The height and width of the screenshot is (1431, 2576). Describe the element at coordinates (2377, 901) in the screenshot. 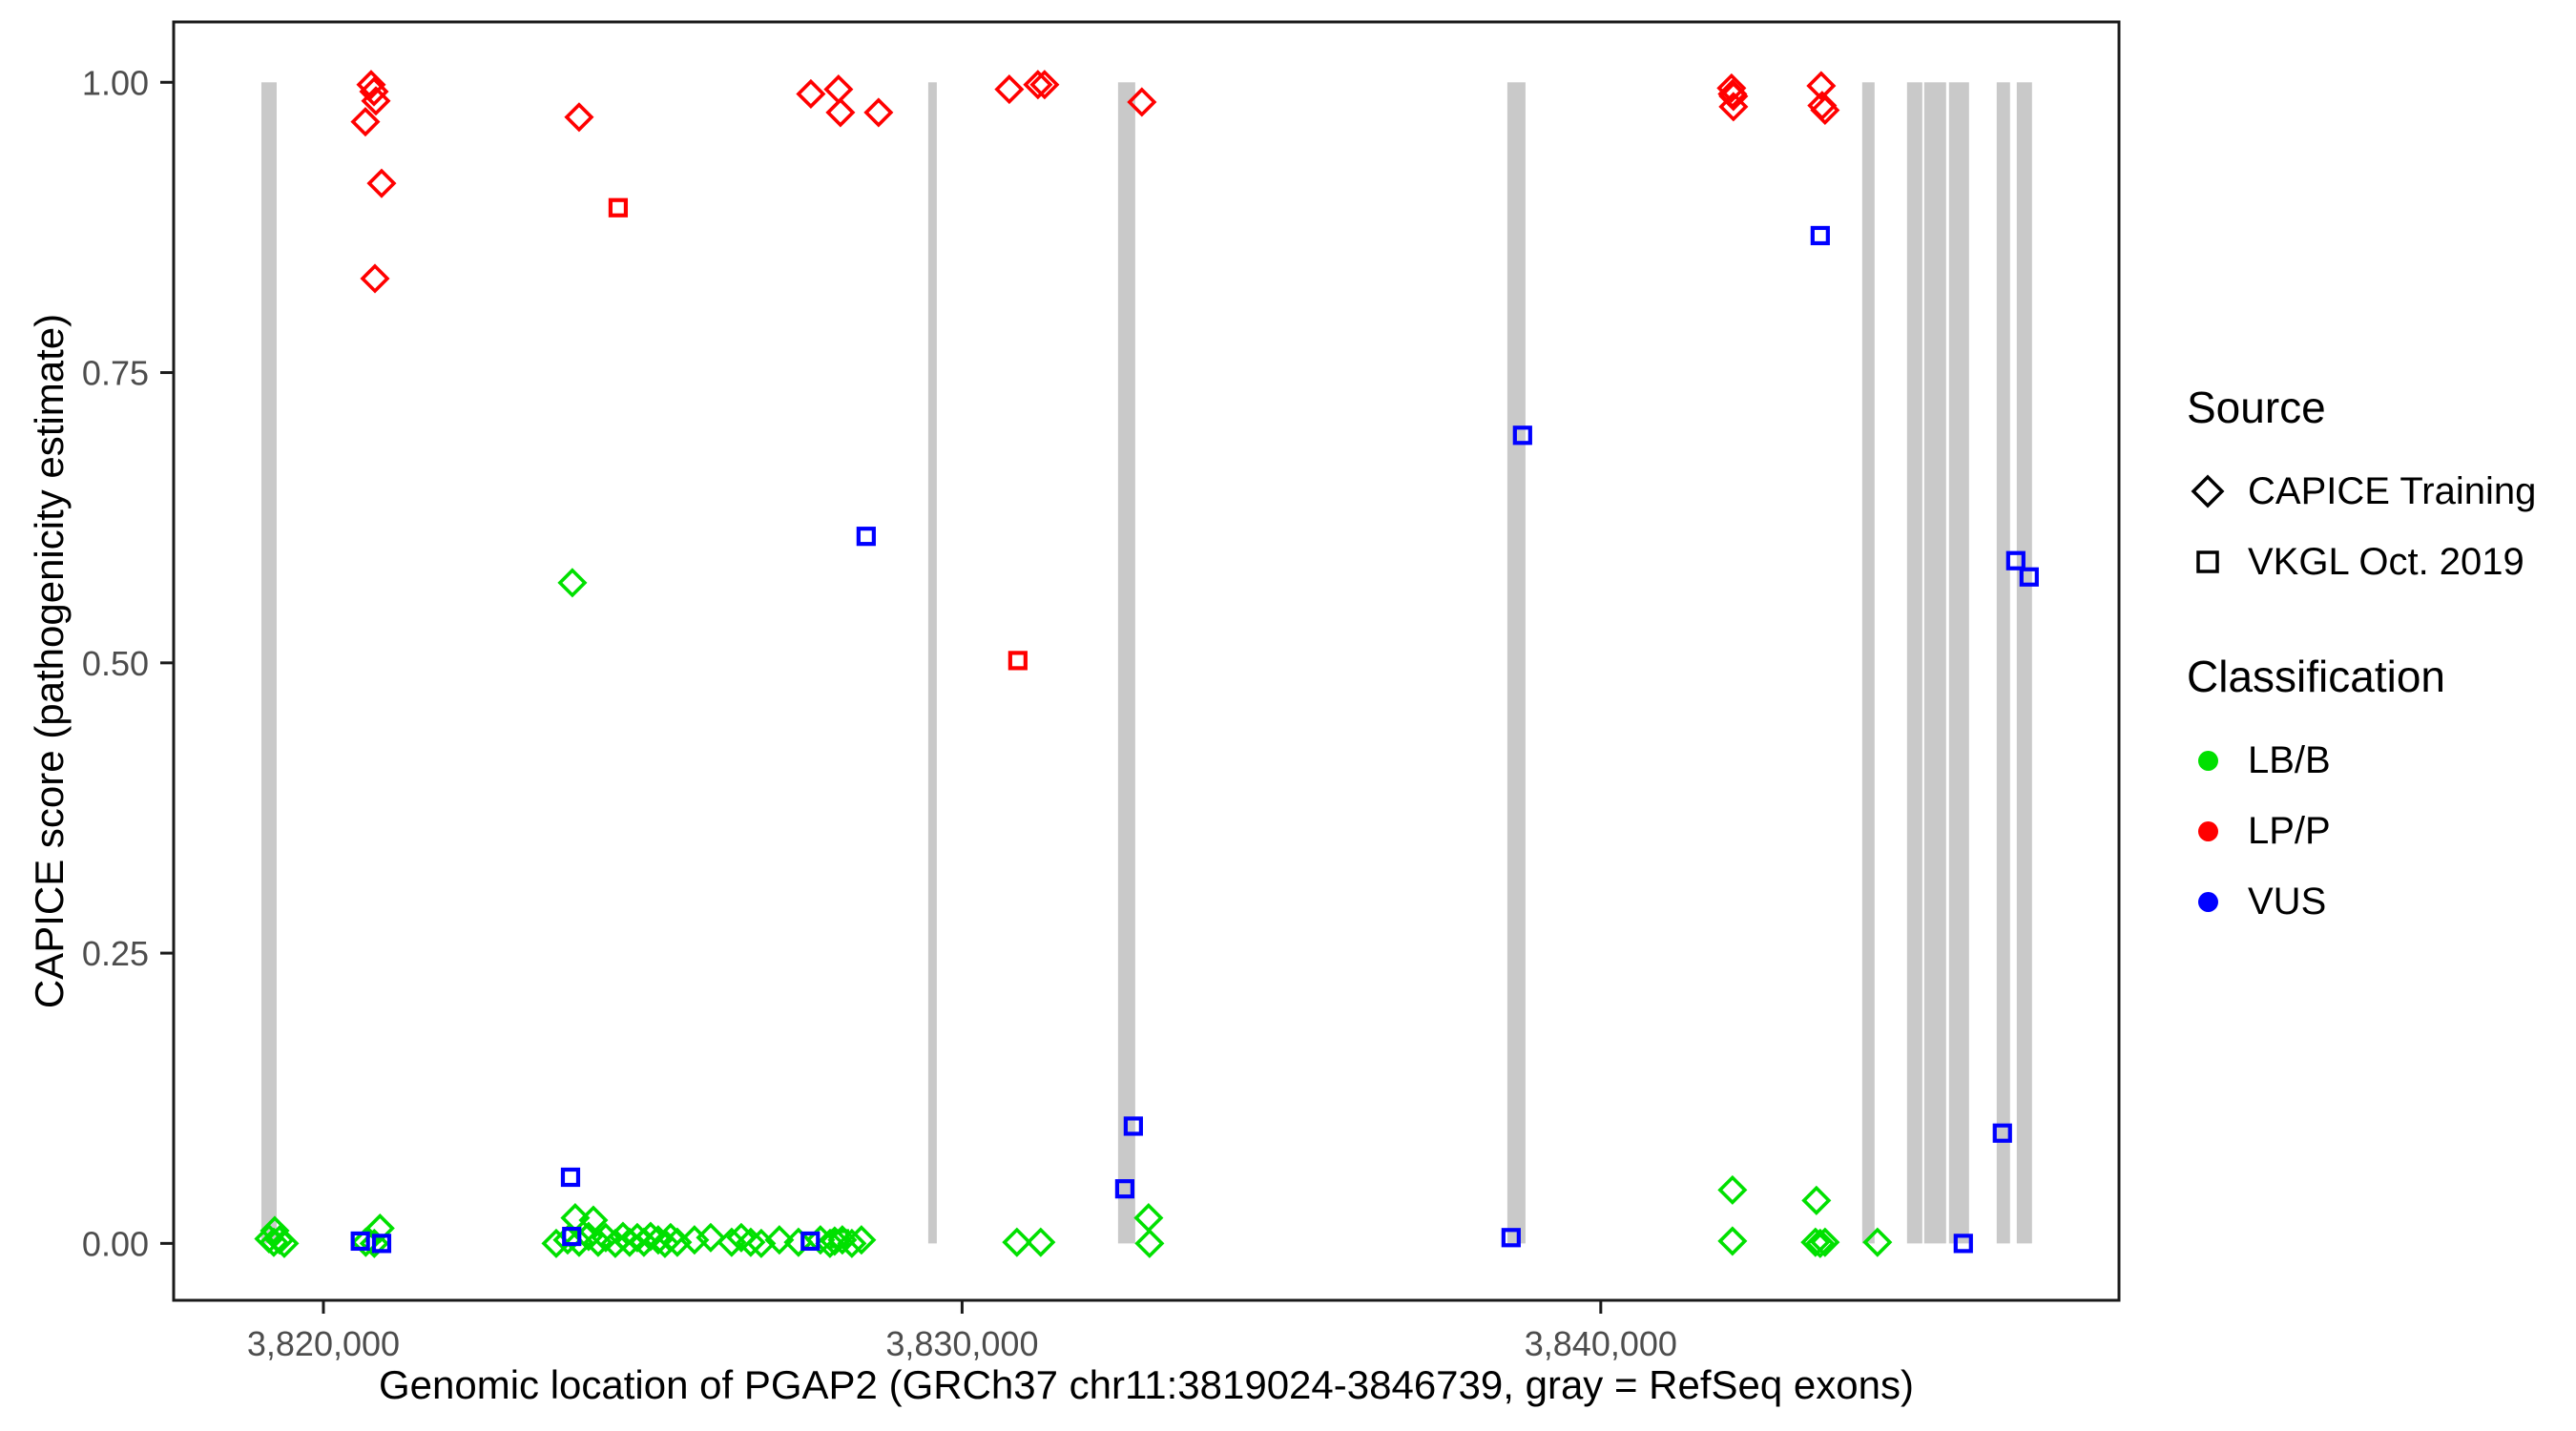

I see `legend-classification-item: VUS` at that location.